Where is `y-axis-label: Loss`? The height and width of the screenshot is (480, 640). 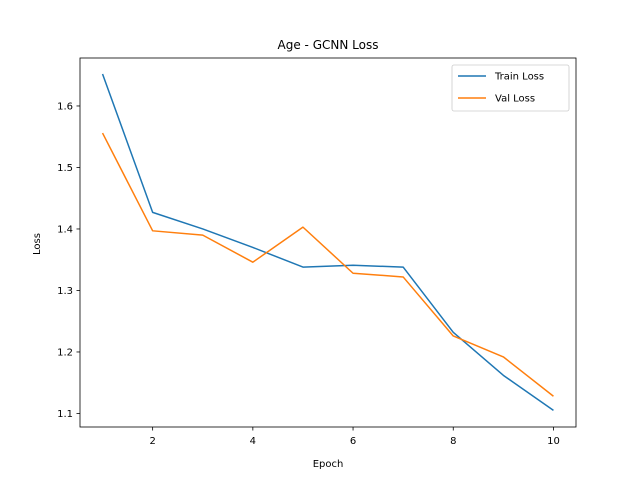 y-axis-label: Loss is located at coordinates (37, 244).